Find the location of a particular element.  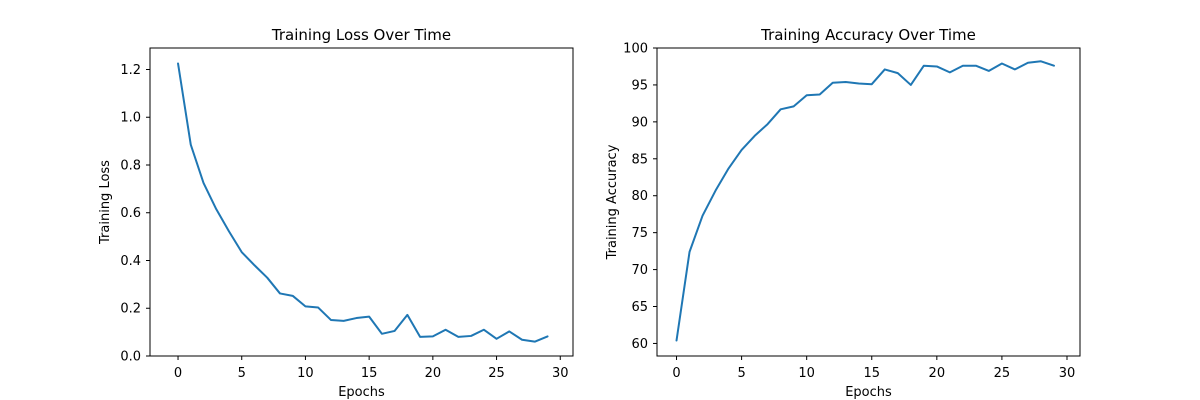

y-tick-label: 60 is located at coordinates (639, 344).